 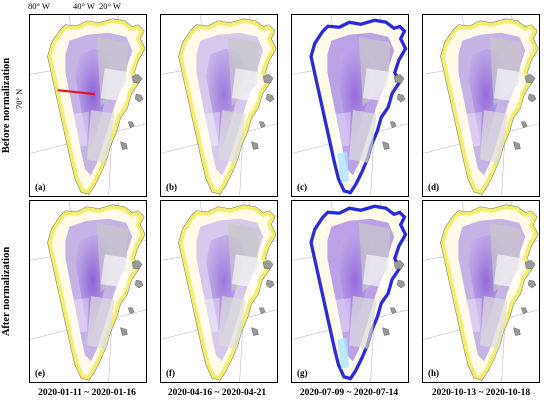 What do you see at coordinates (87, 393) in the screenshot?
I see `date-label-1: 2020-01-11 ~ 2020-01-16` at bounding box center [87, 393].